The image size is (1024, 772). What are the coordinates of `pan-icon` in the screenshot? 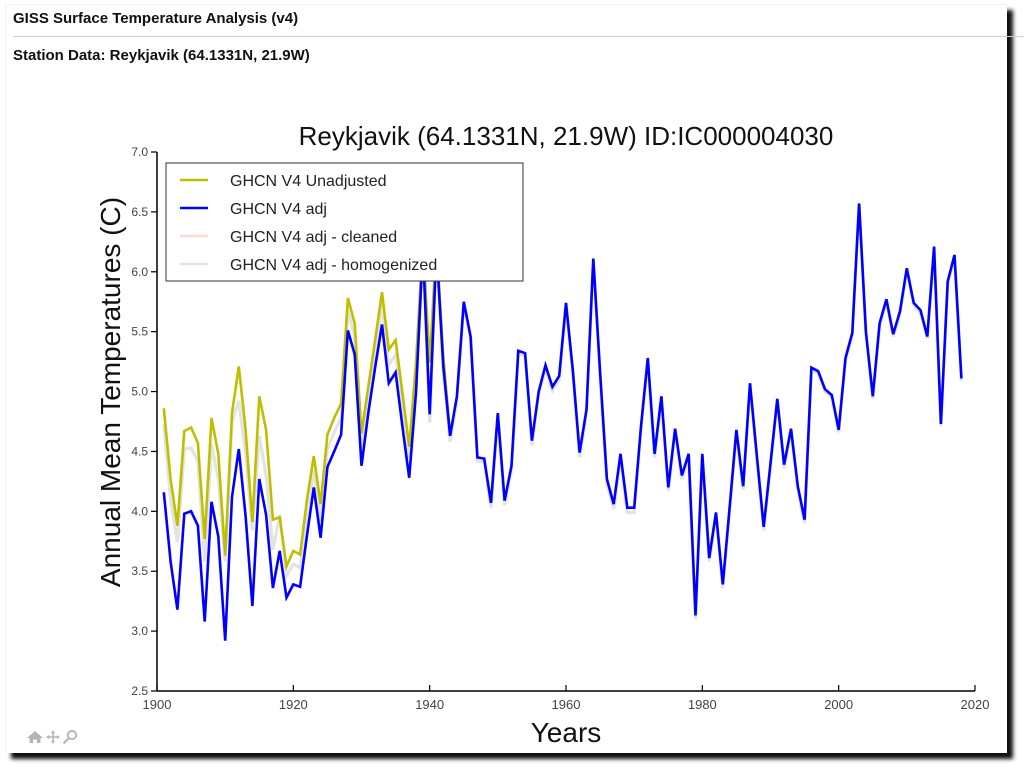 It's located at (53, 739).